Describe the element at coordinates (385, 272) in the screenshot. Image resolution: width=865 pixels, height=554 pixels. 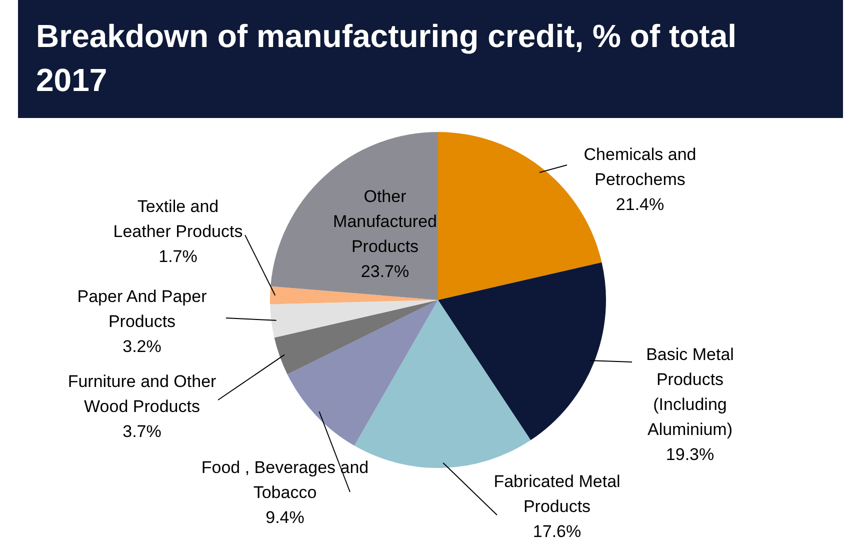
I see `data-label: 23.7%` at that location.